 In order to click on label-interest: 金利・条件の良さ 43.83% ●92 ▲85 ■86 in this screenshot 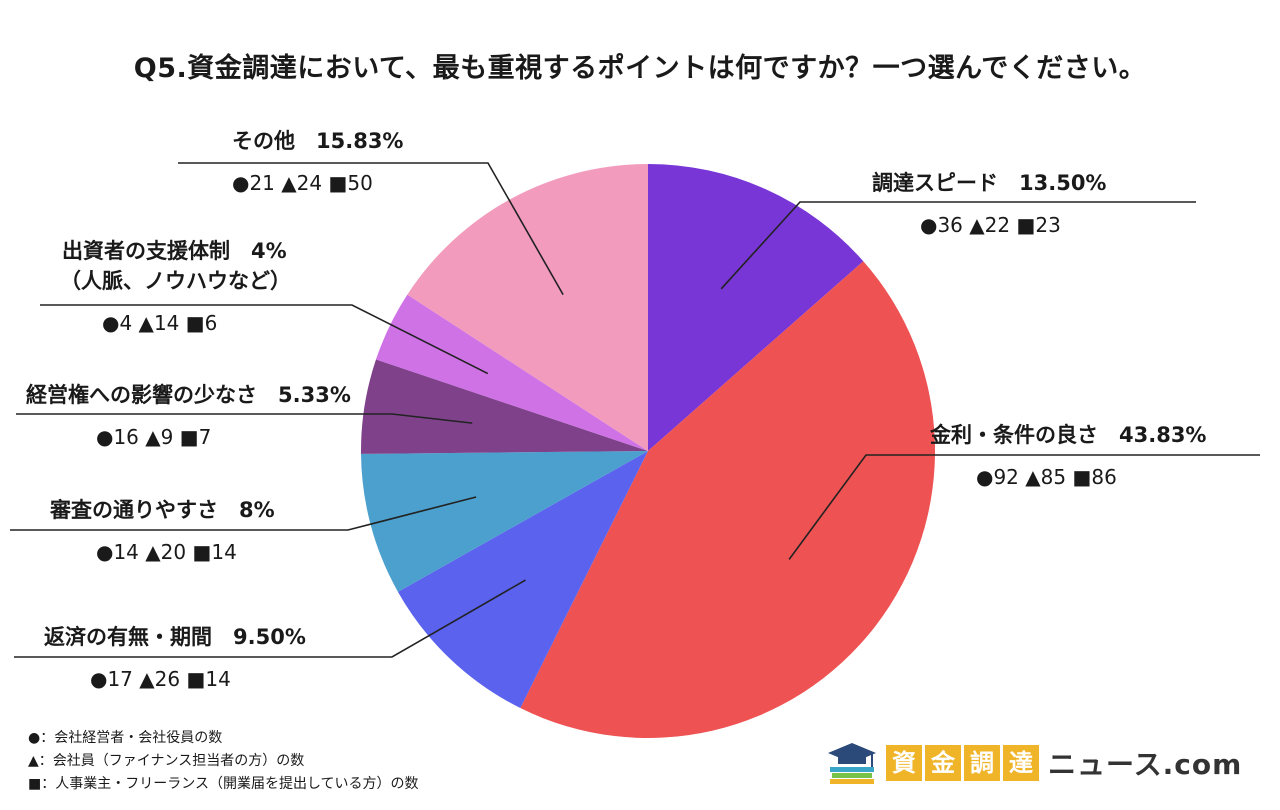, I will do `click(1068, 456)`.